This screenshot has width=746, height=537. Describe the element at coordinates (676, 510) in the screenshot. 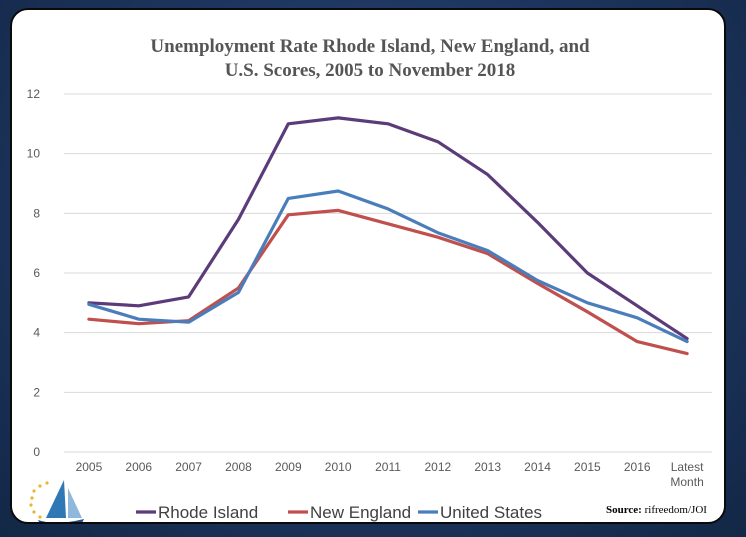

I see `source-text: rifreedom/JOI` at that location.